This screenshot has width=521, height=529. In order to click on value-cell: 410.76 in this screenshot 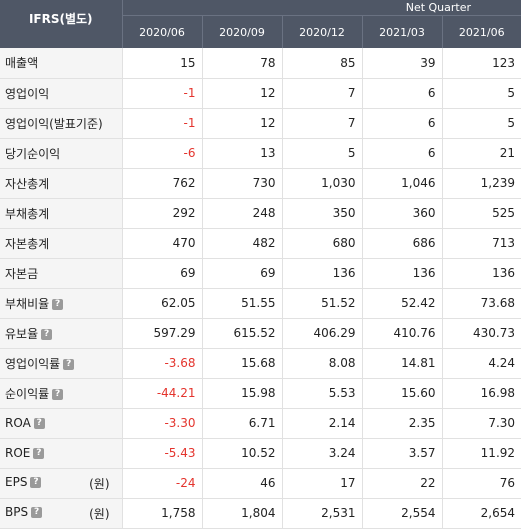, I will do `click(402, 333)`.